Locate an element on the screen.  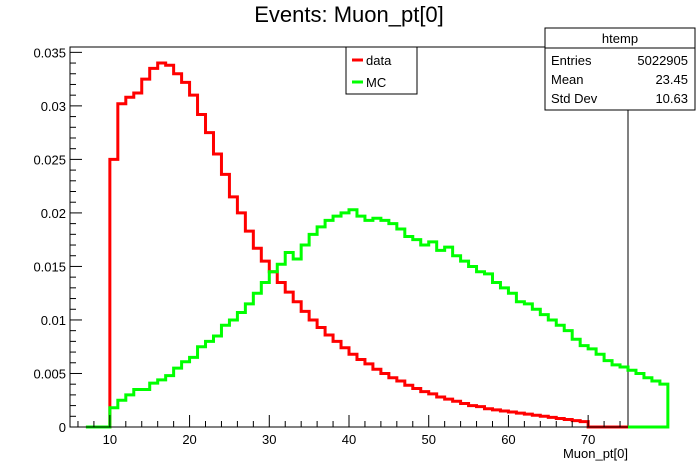
x-tick-label: 70 is located at coordinates (588, 439).